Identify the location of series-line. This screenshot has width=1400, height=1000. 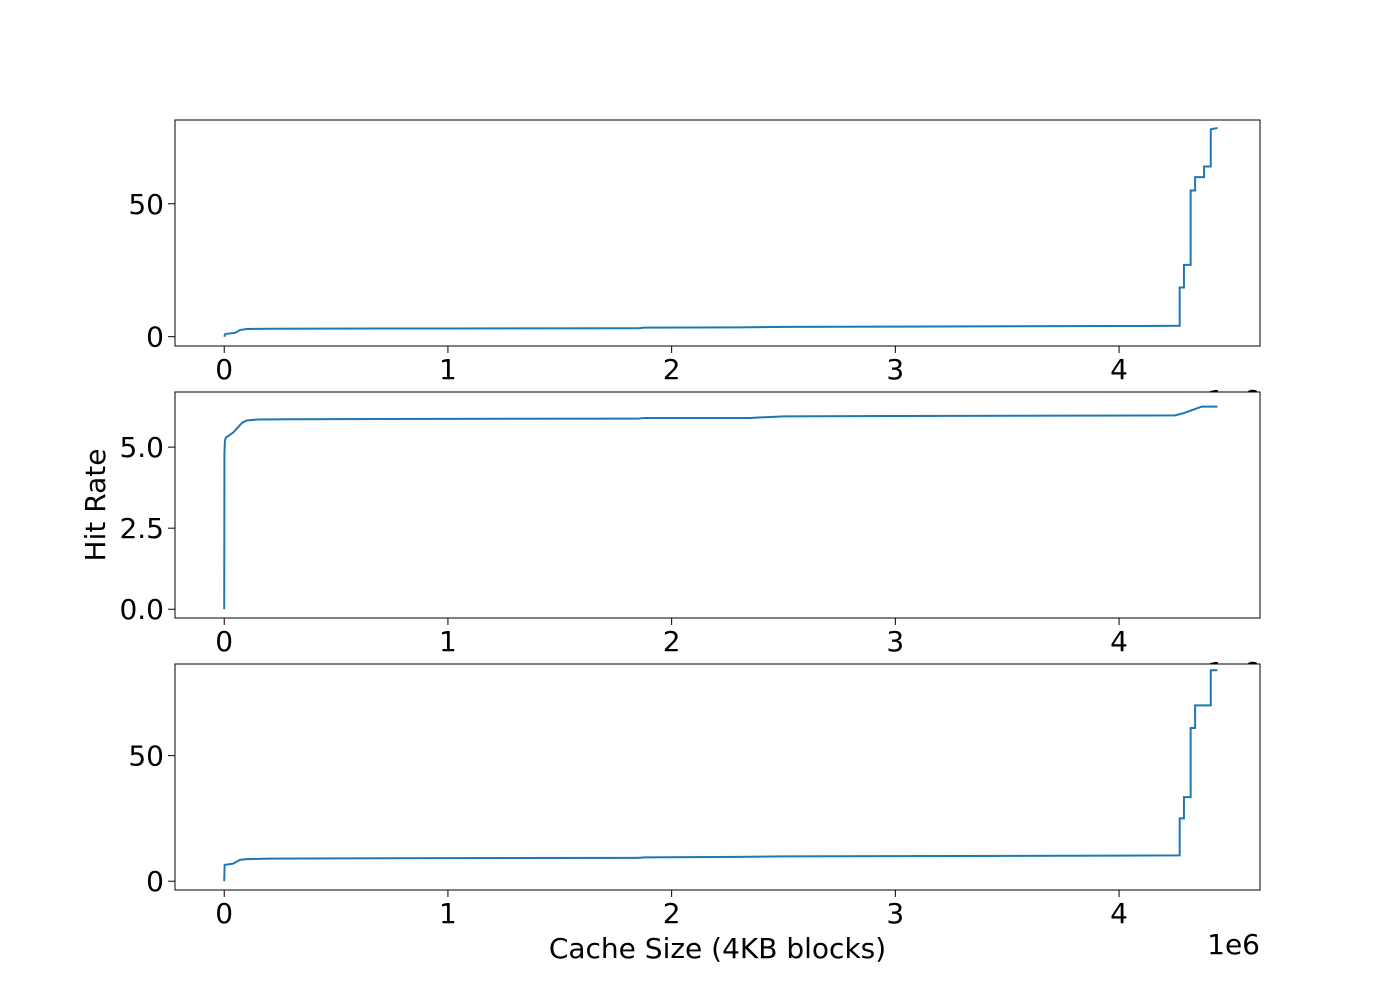
(720, 507).